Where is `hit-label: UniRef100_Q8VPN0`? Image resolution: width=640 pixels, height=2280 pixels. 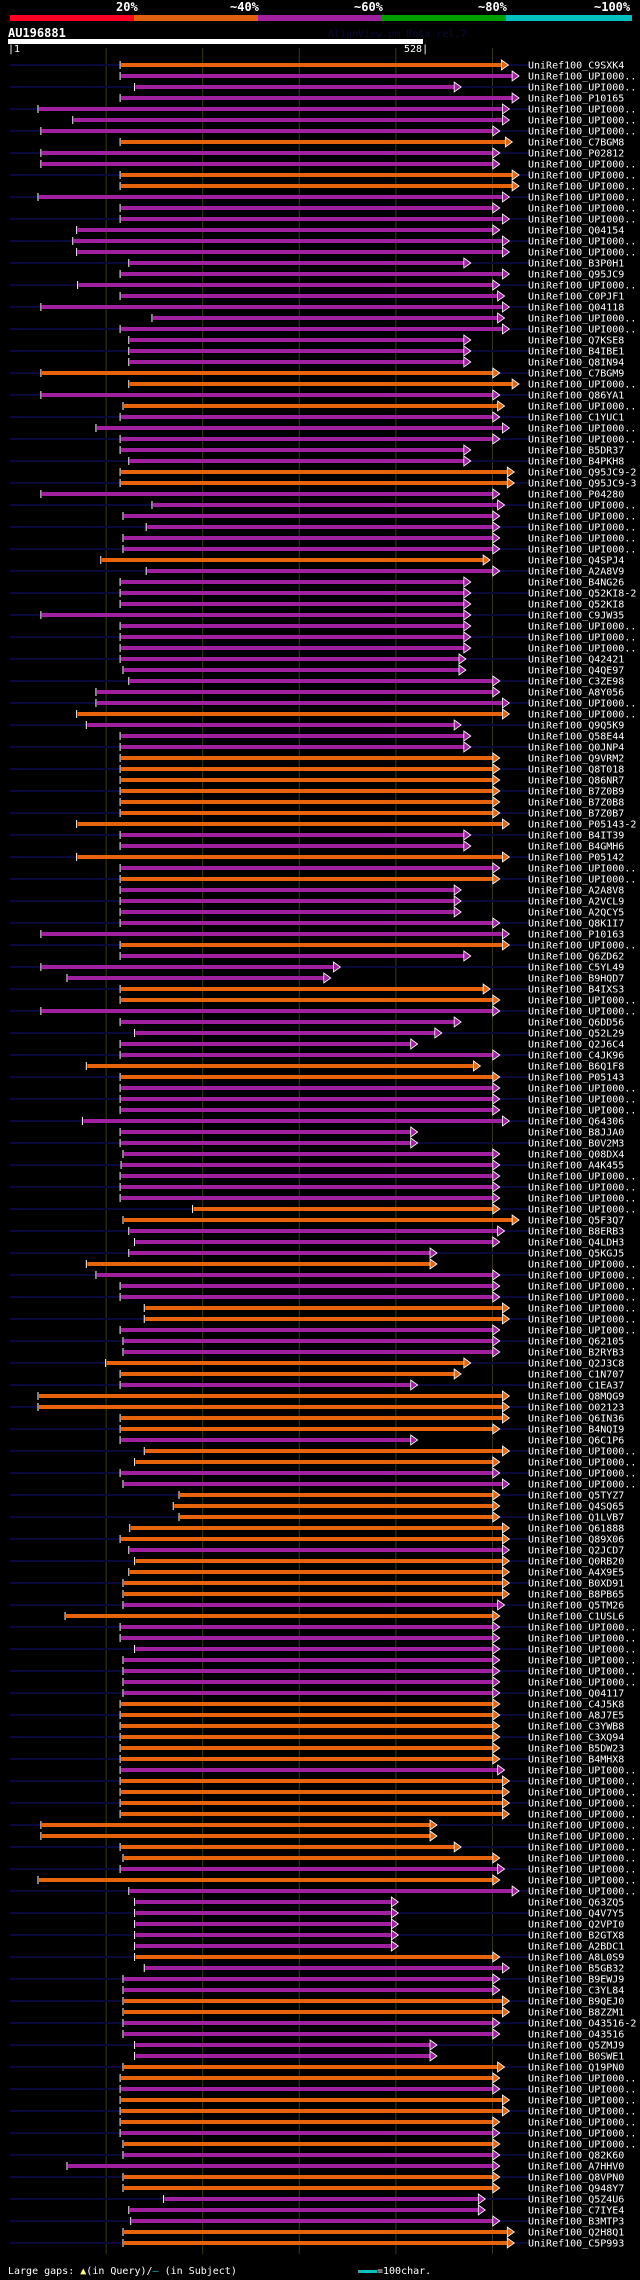 hit-label: UniRef100_Q8VPN0 is located at coordinates (576, 2178).